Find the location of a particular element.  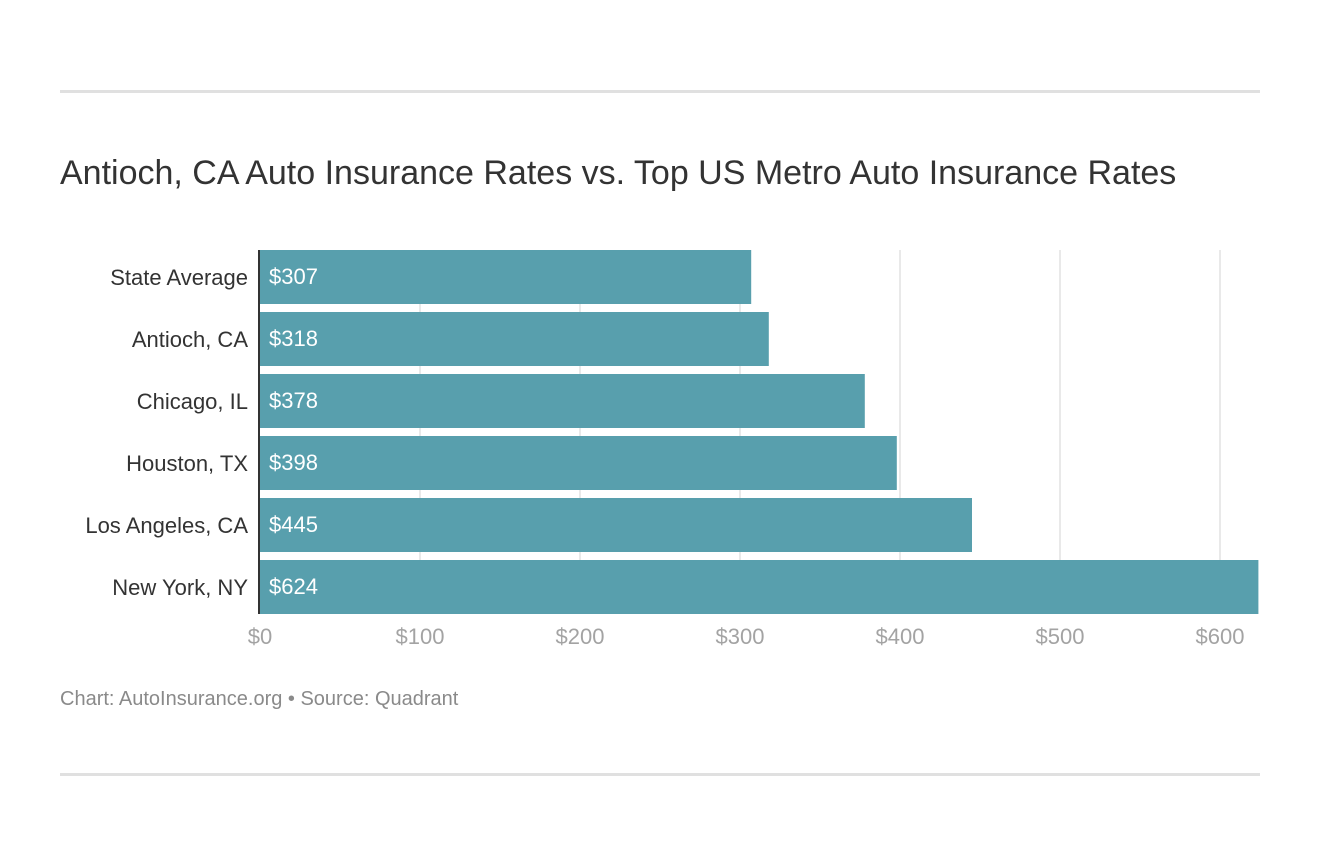

category-label: New York, NY is located at coordinates (180, 587).